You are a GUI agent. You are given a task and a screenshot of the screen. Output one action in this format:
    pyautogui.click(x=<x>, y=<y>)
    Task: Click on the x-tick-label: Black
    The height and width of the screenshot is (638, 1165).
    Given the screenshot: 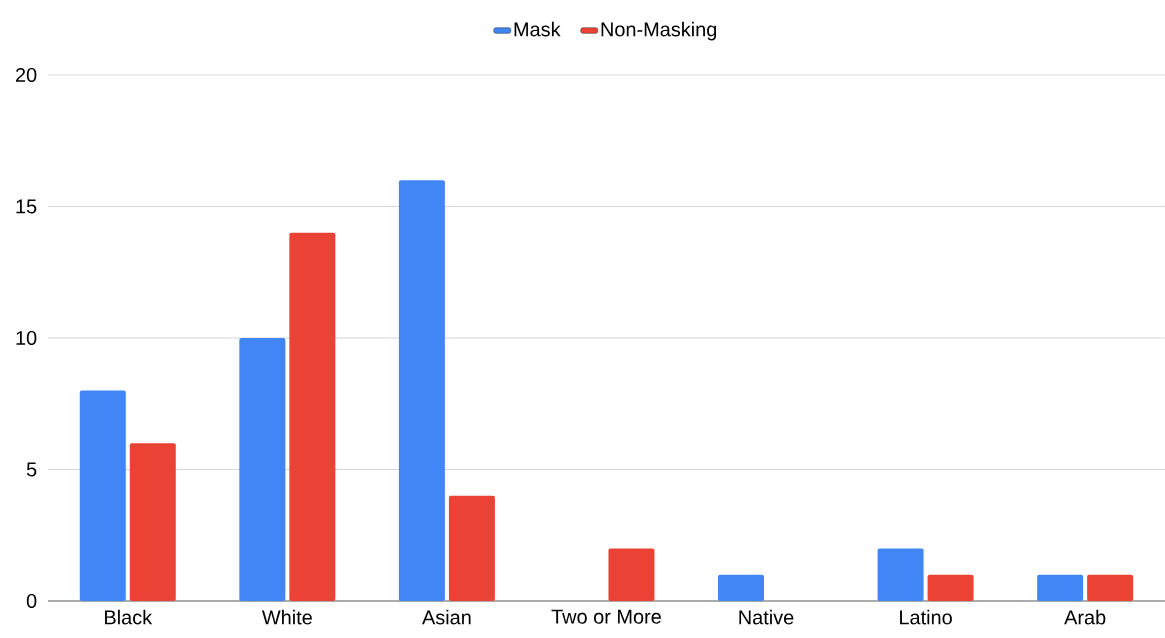 What is the action you would take?
    pyautogui.click(x=129, y=617)
    